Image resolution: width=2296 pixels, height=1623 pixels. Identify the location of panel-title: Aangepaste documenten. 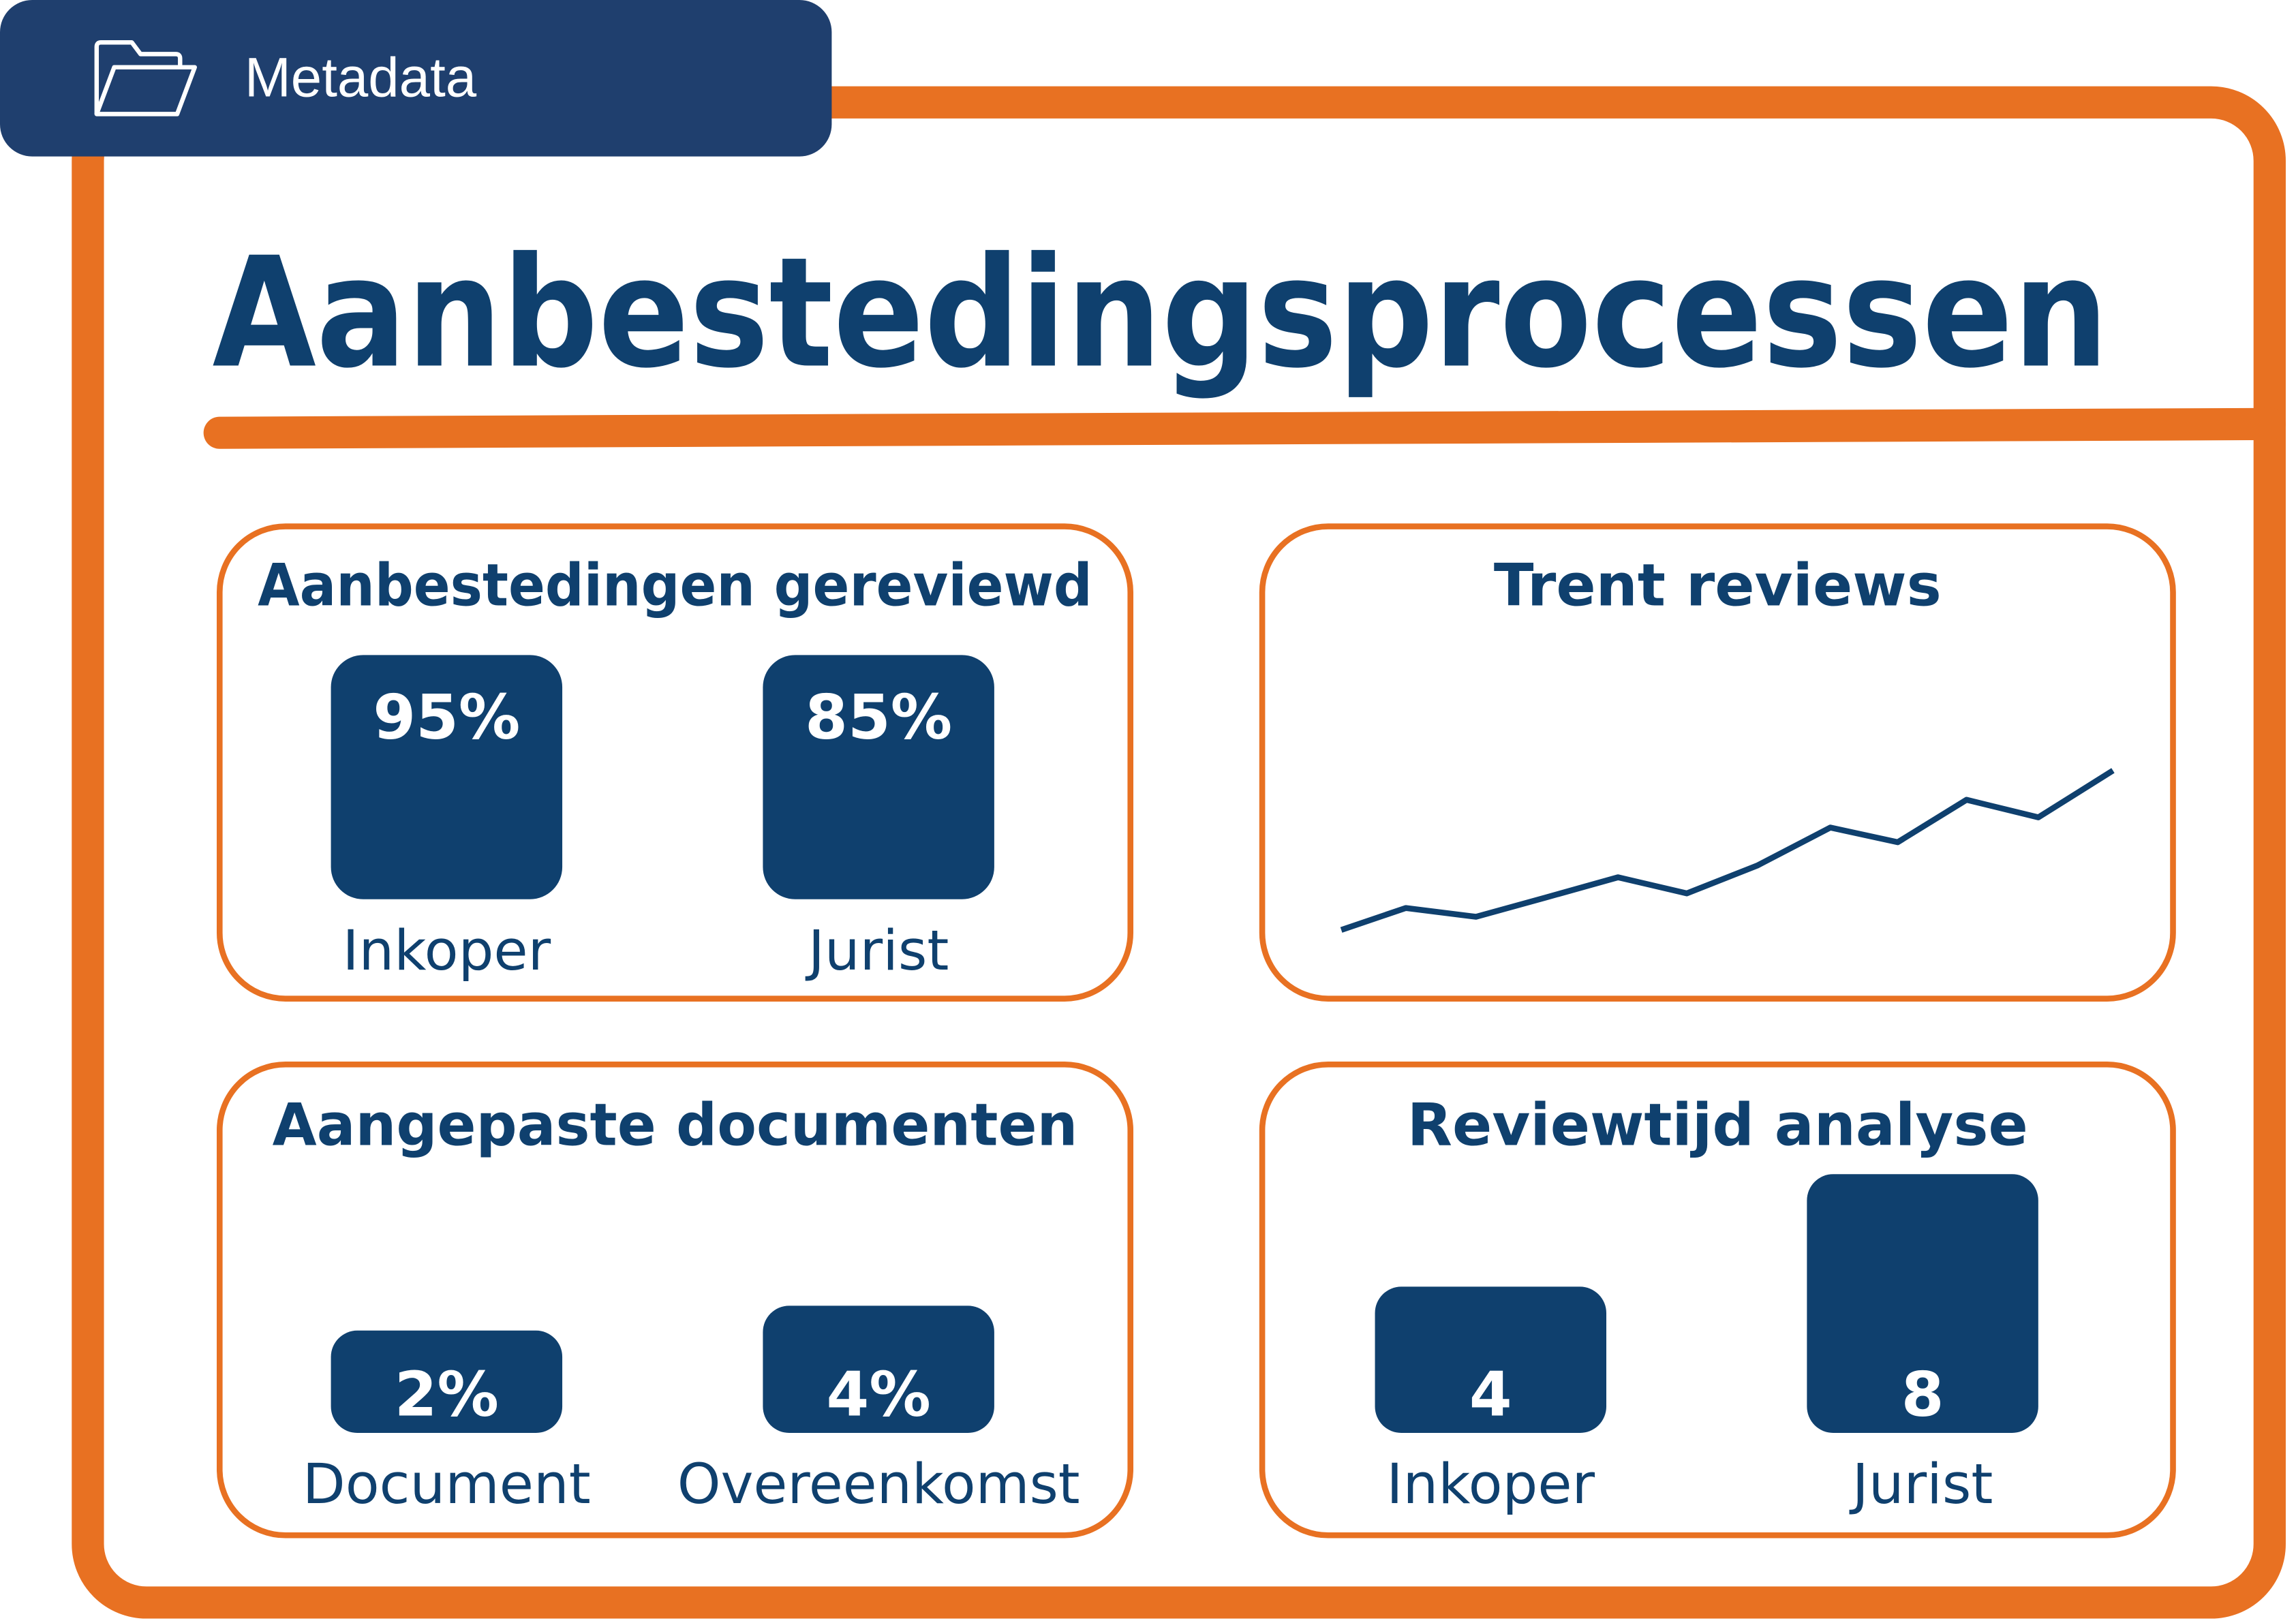
(675, 1125).